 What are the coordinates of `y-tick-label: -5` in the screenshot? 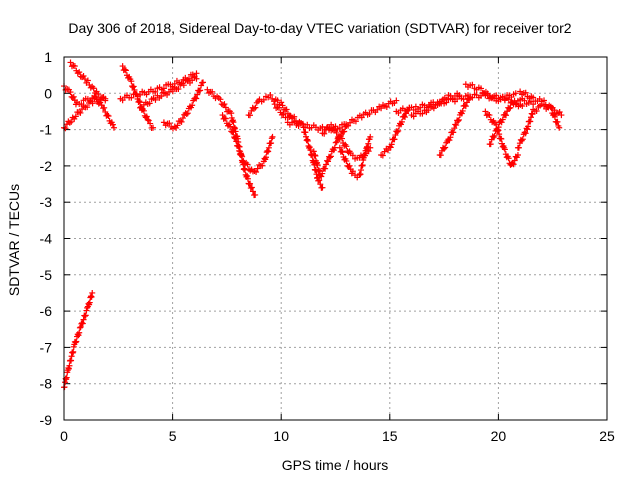 It's located at (46, 275).